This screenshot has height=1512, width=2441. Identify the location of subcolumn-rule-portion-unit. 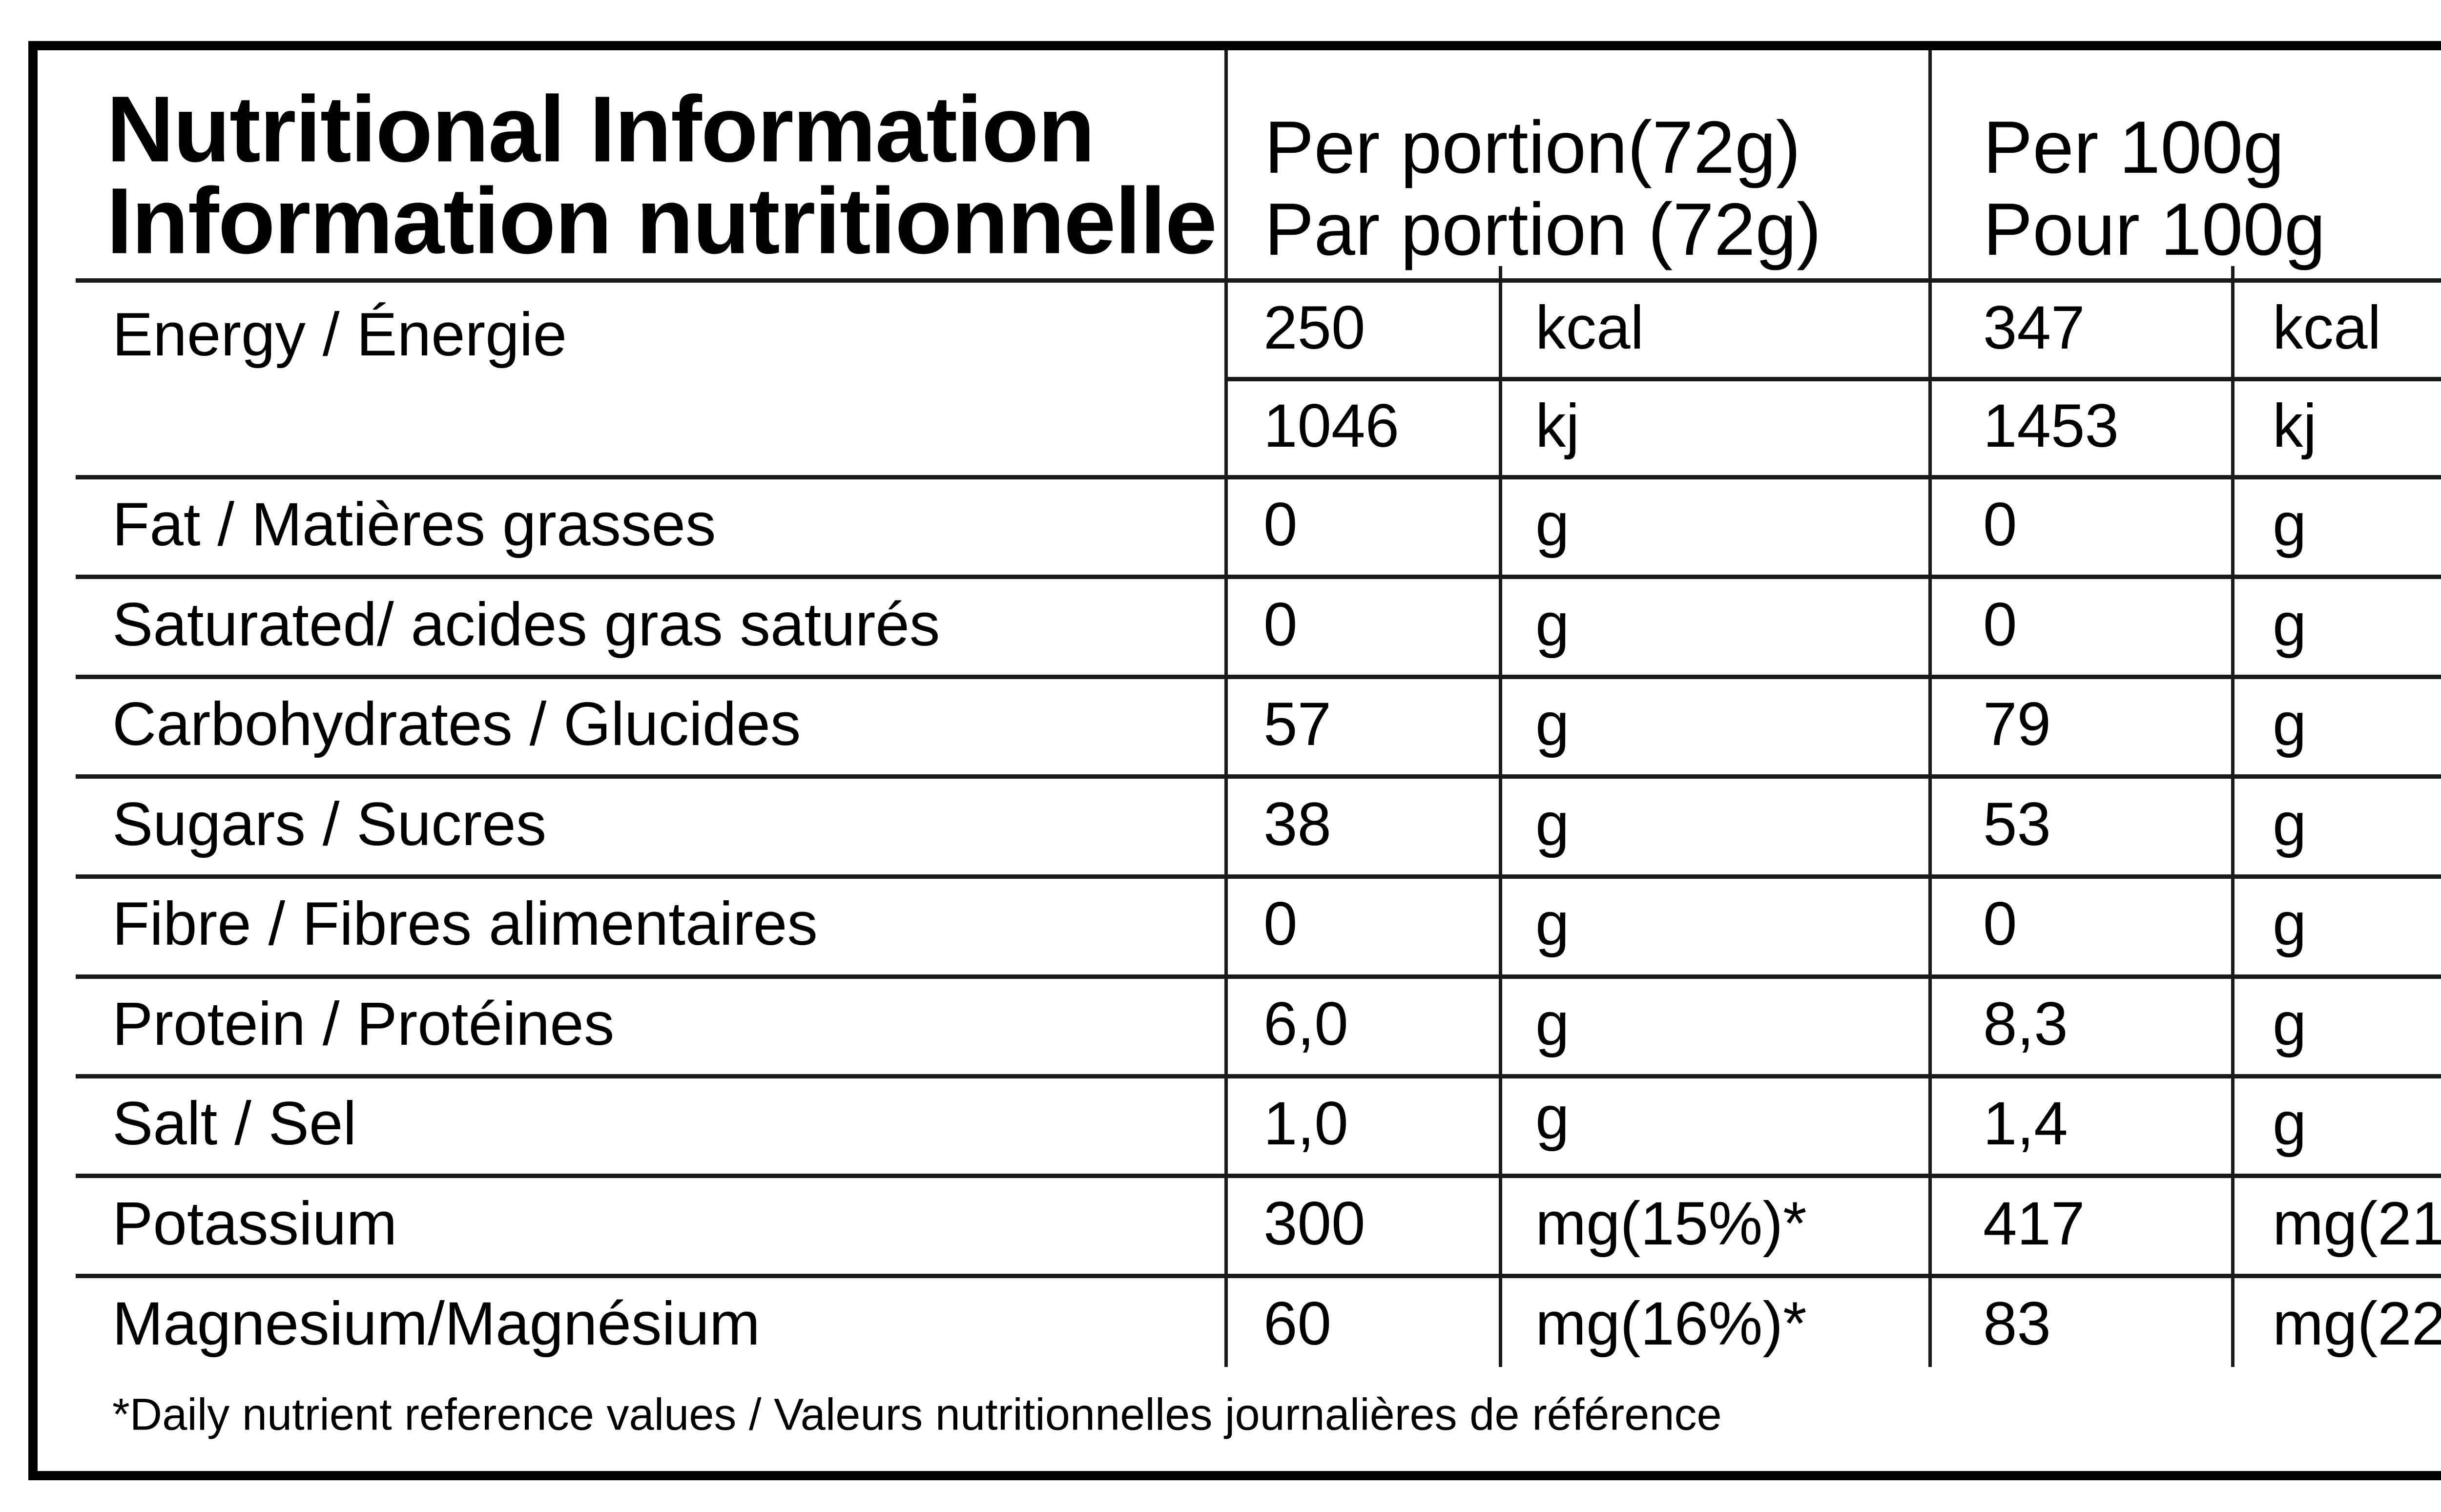
(1501, 816).